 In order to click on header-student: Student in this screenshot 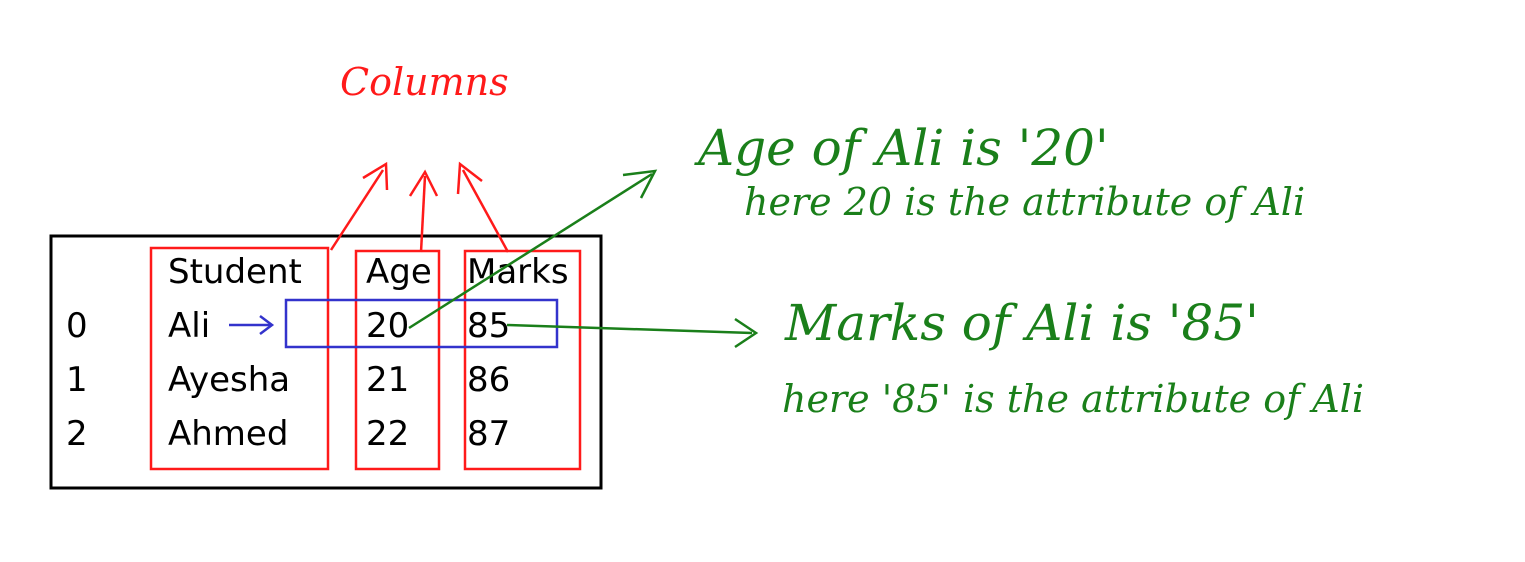, I will do `click(235, 272)`.